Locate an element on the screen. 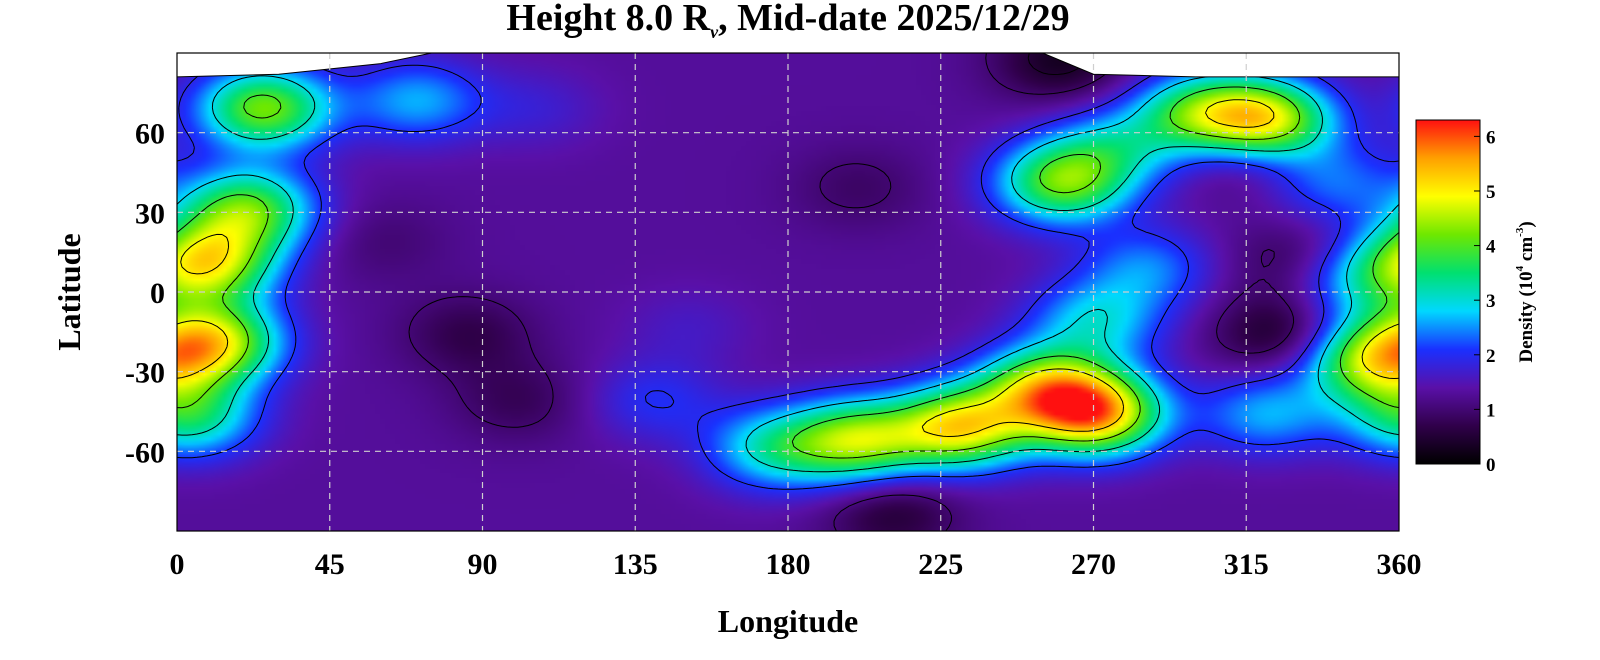  colorbar-ticks: 0 1 2 3 4 5 6 is located at coordinates (1485, 301).